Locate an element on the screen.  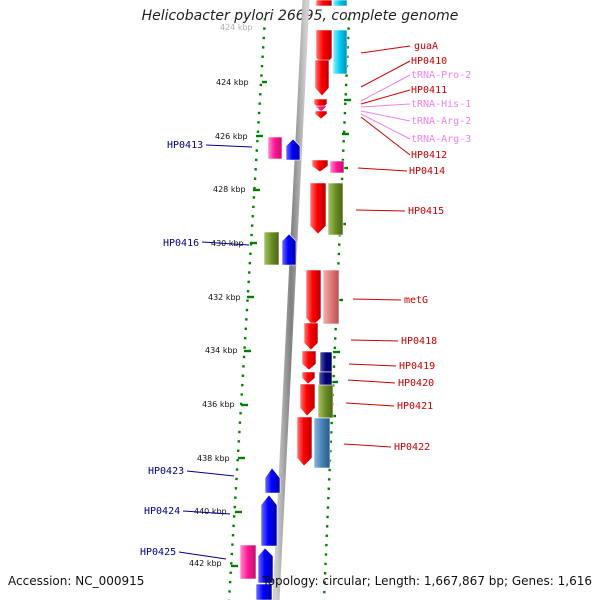
gene-label-HP0421: HP0421 is located at coordinates (415, 406).